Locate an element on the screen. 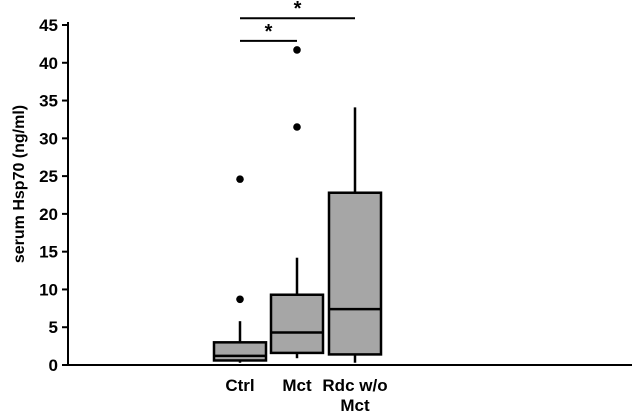  y-tick-label: 10 is located at coordinates (48, 289).